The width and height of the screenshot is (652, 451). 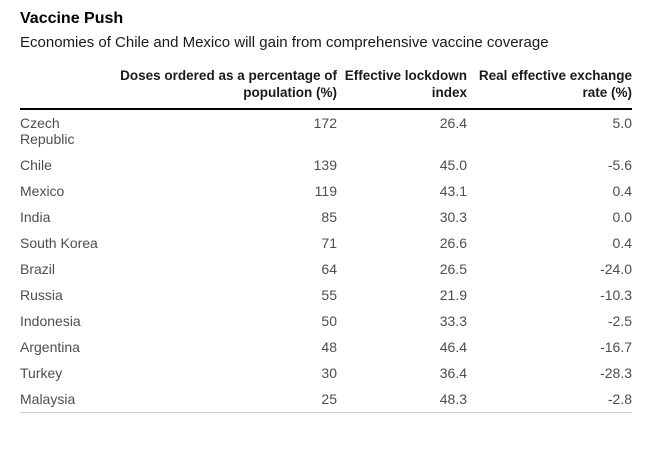 I want to click on table-row: Chile 139 45.0 -5.6, so click(x=326, y=165).